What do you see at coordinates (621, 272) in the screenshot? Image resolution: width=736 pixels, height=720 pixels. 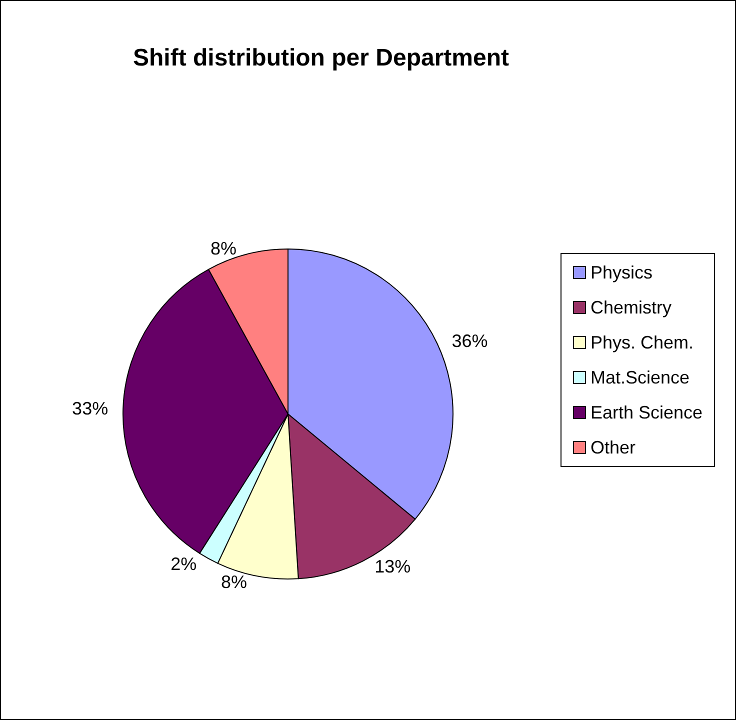 I see `legend-label: Physics` at bounding box center [621, 272].